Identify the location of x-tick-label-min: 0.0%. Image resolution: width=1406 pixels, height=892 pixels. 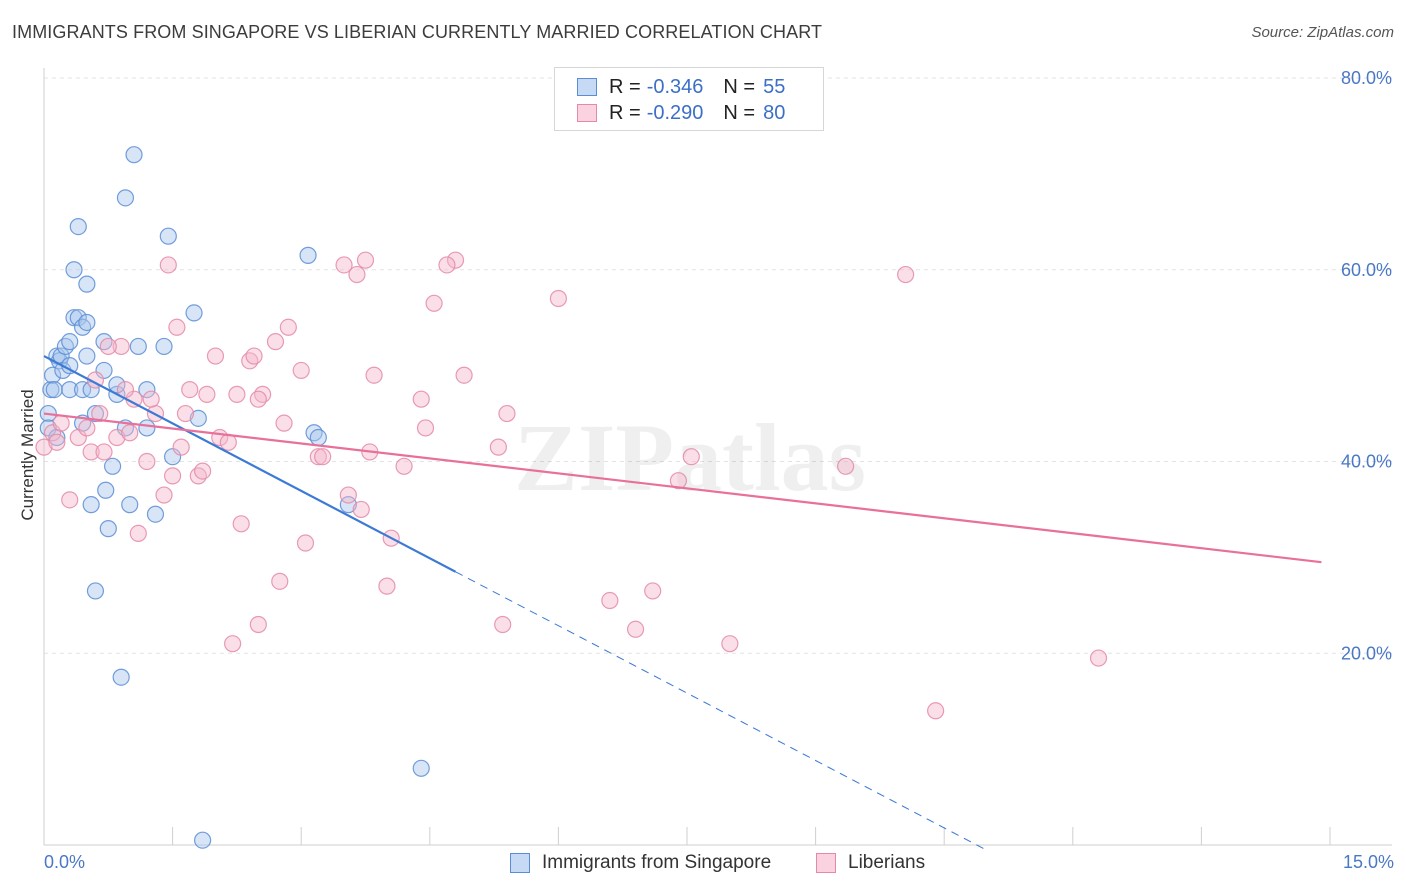
(65, 862).